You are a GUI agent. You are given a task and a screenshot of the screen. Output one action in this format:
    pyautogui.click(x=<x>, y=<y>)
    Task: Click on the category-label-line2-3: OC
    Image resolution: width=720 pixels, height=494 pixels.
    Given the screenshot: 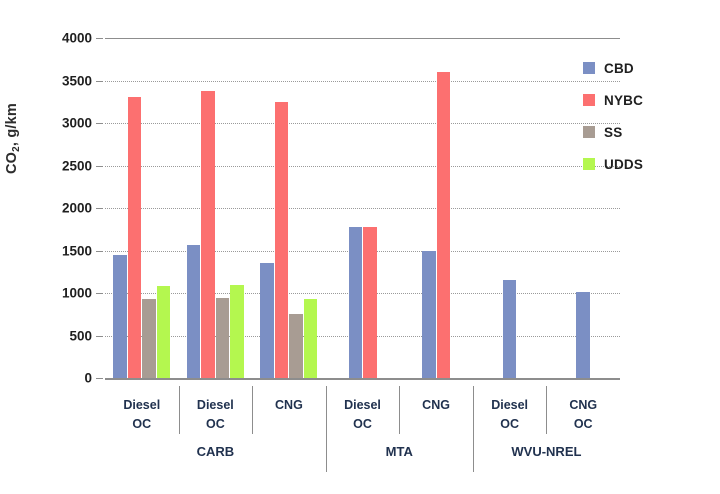 What is the action you would take?
    pyautogui.click(x=362, y=424)
    